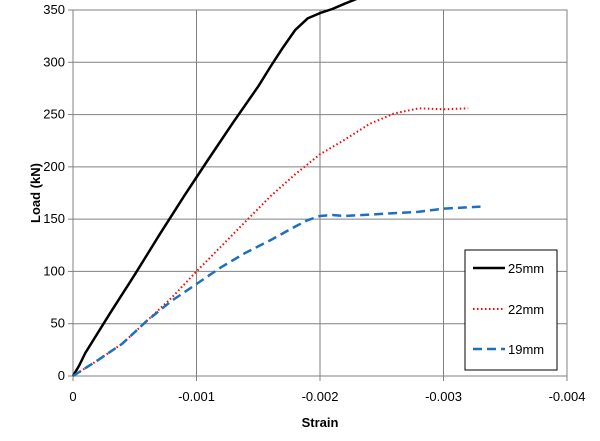 This screenshot has height=441, width=600. What do you see at coordinates (320, 396) in the screenshot?
I see `x-tick-label: -0.002` at bounding box center [320, 396].